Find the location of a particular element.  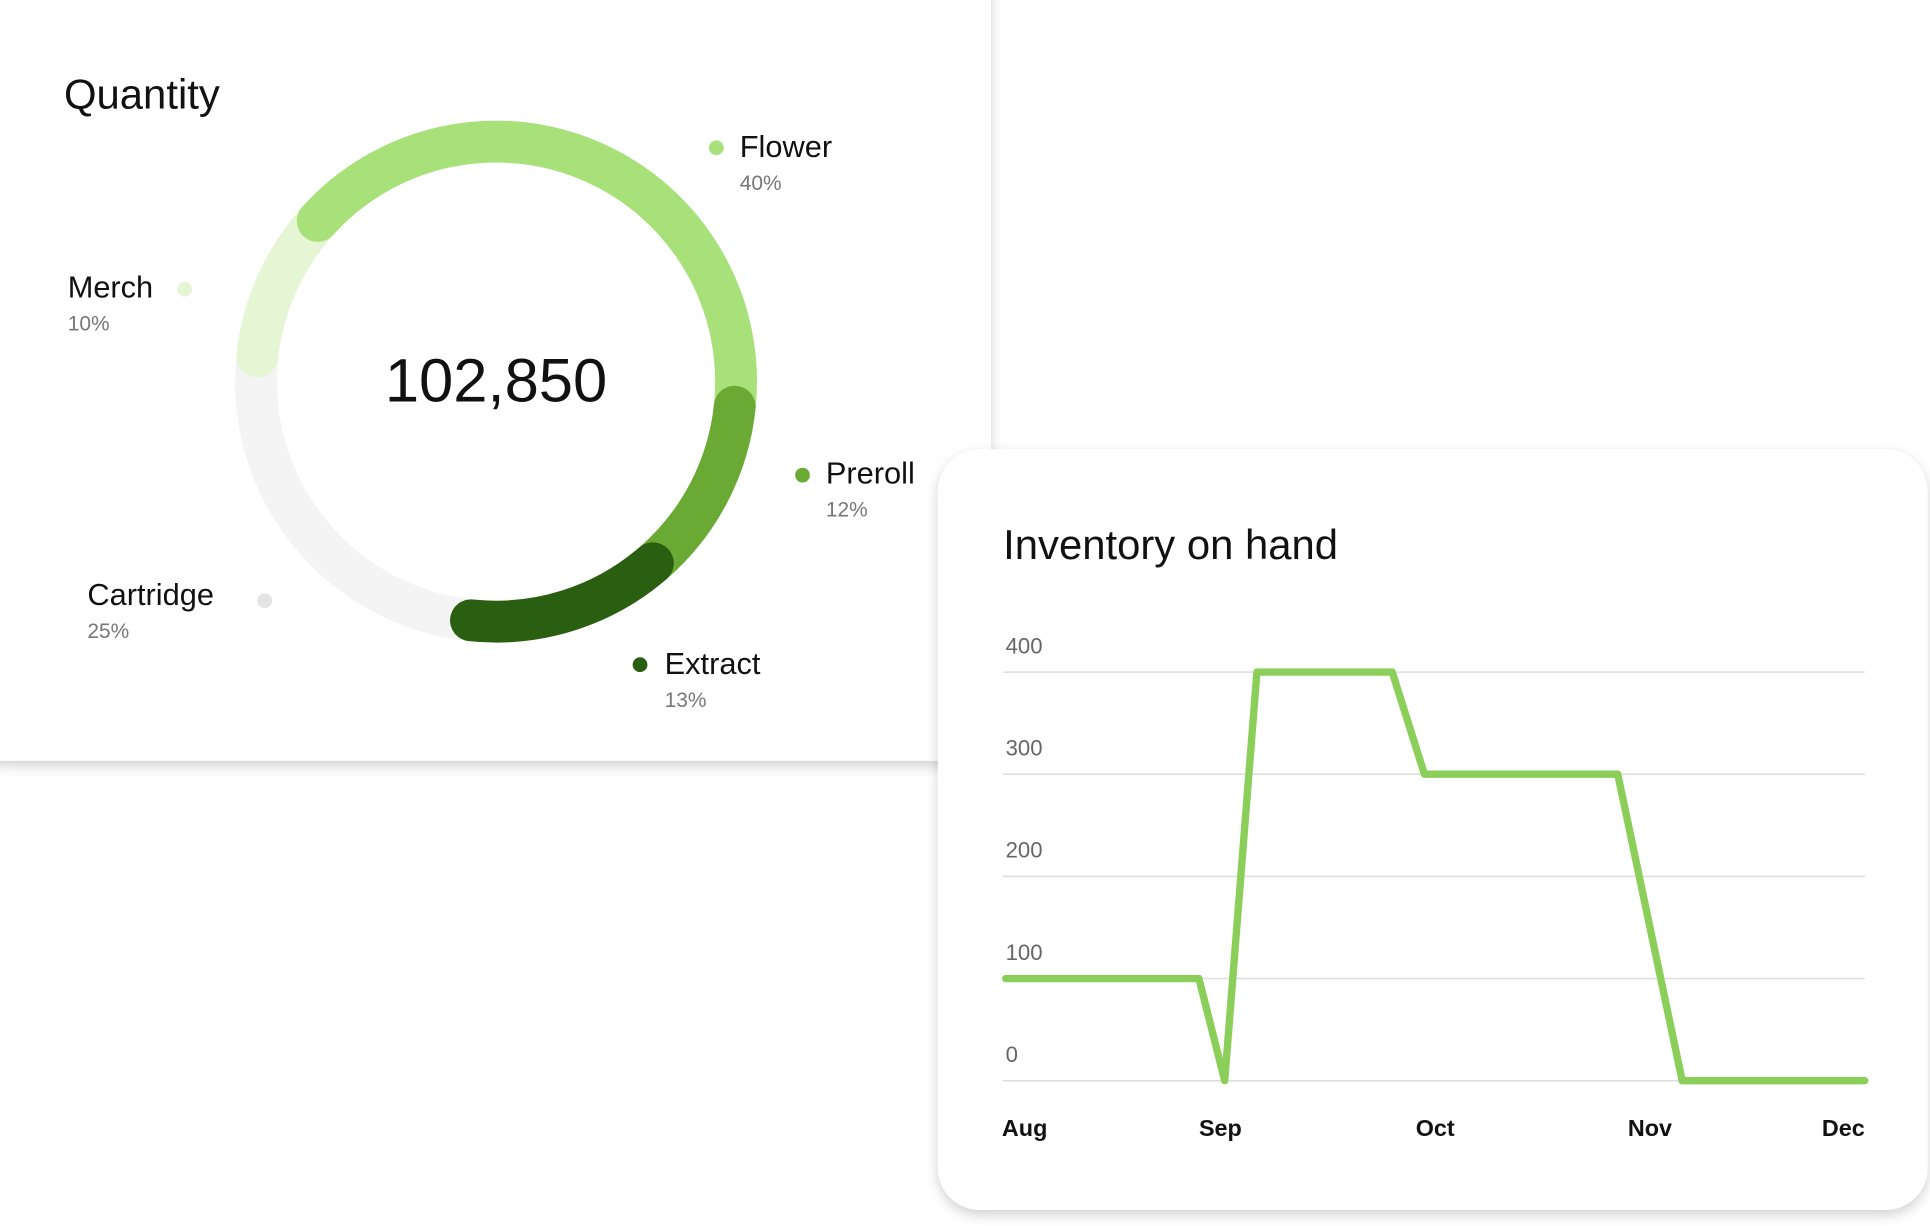

y-tick-label: 0 is located at coordinates (1012, 1054).